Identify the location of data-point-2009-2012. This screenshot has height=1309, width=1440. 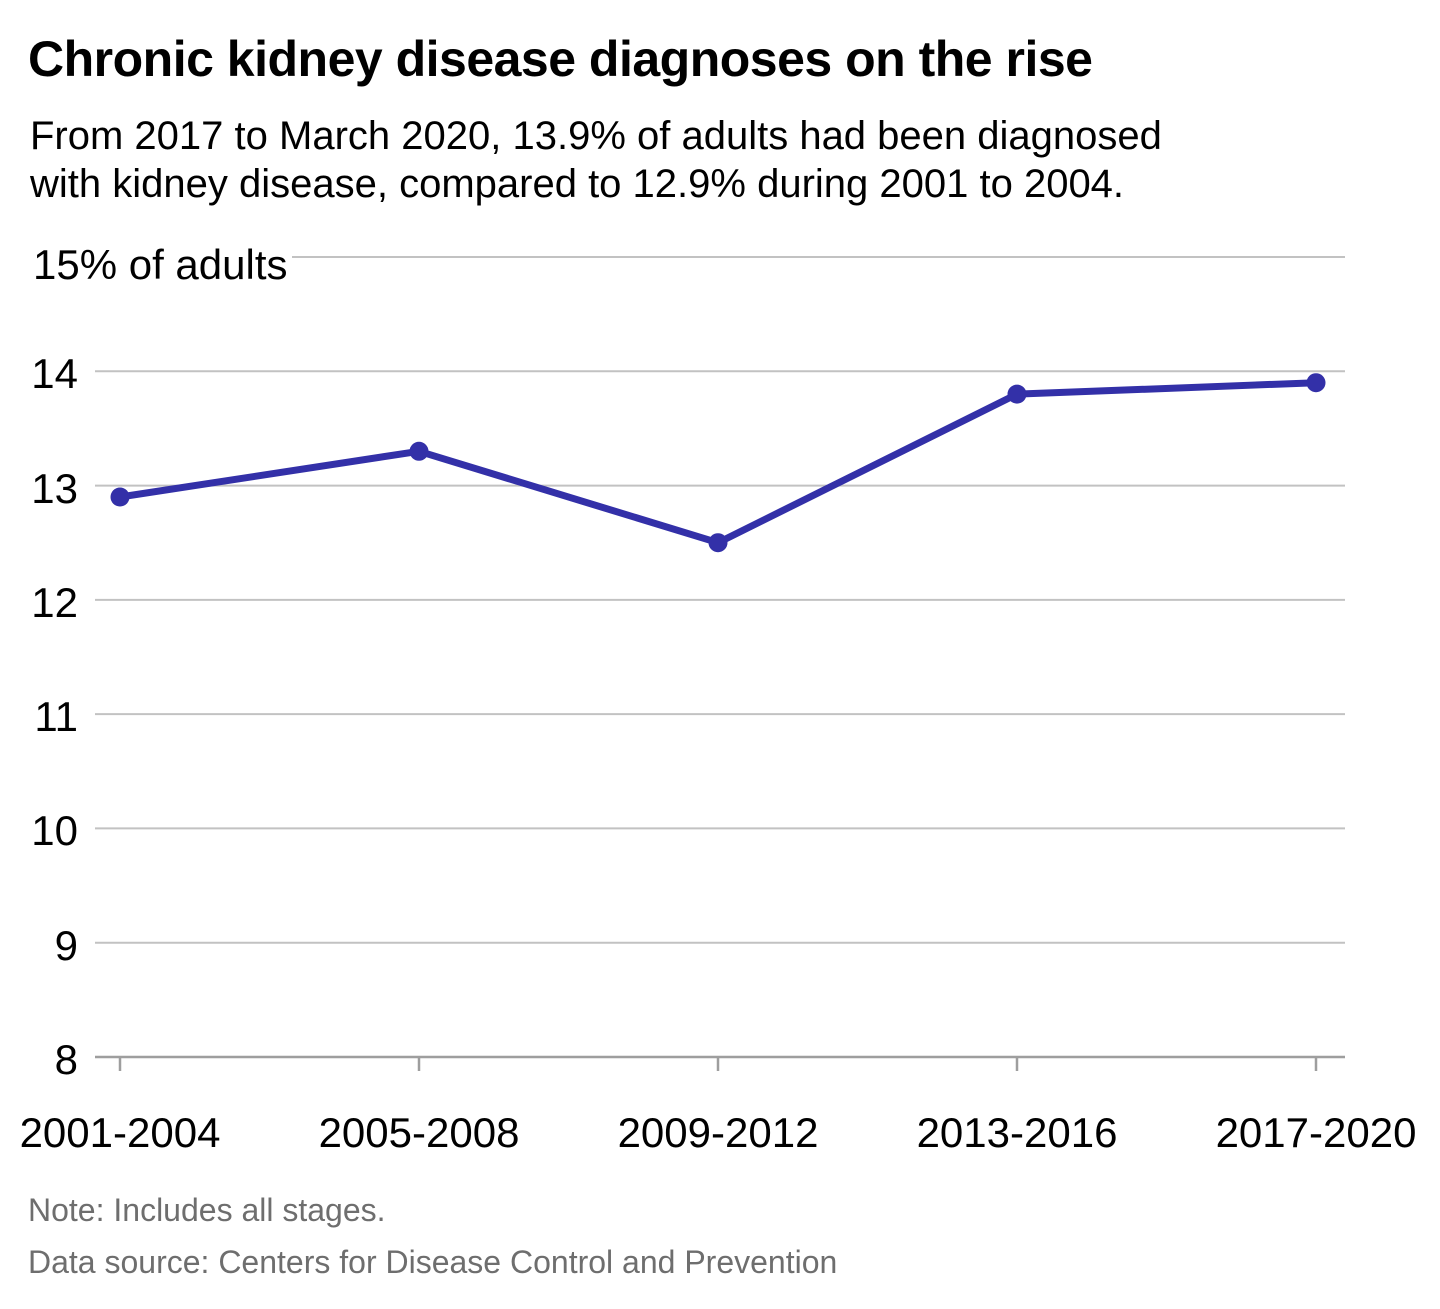
(718, 543).